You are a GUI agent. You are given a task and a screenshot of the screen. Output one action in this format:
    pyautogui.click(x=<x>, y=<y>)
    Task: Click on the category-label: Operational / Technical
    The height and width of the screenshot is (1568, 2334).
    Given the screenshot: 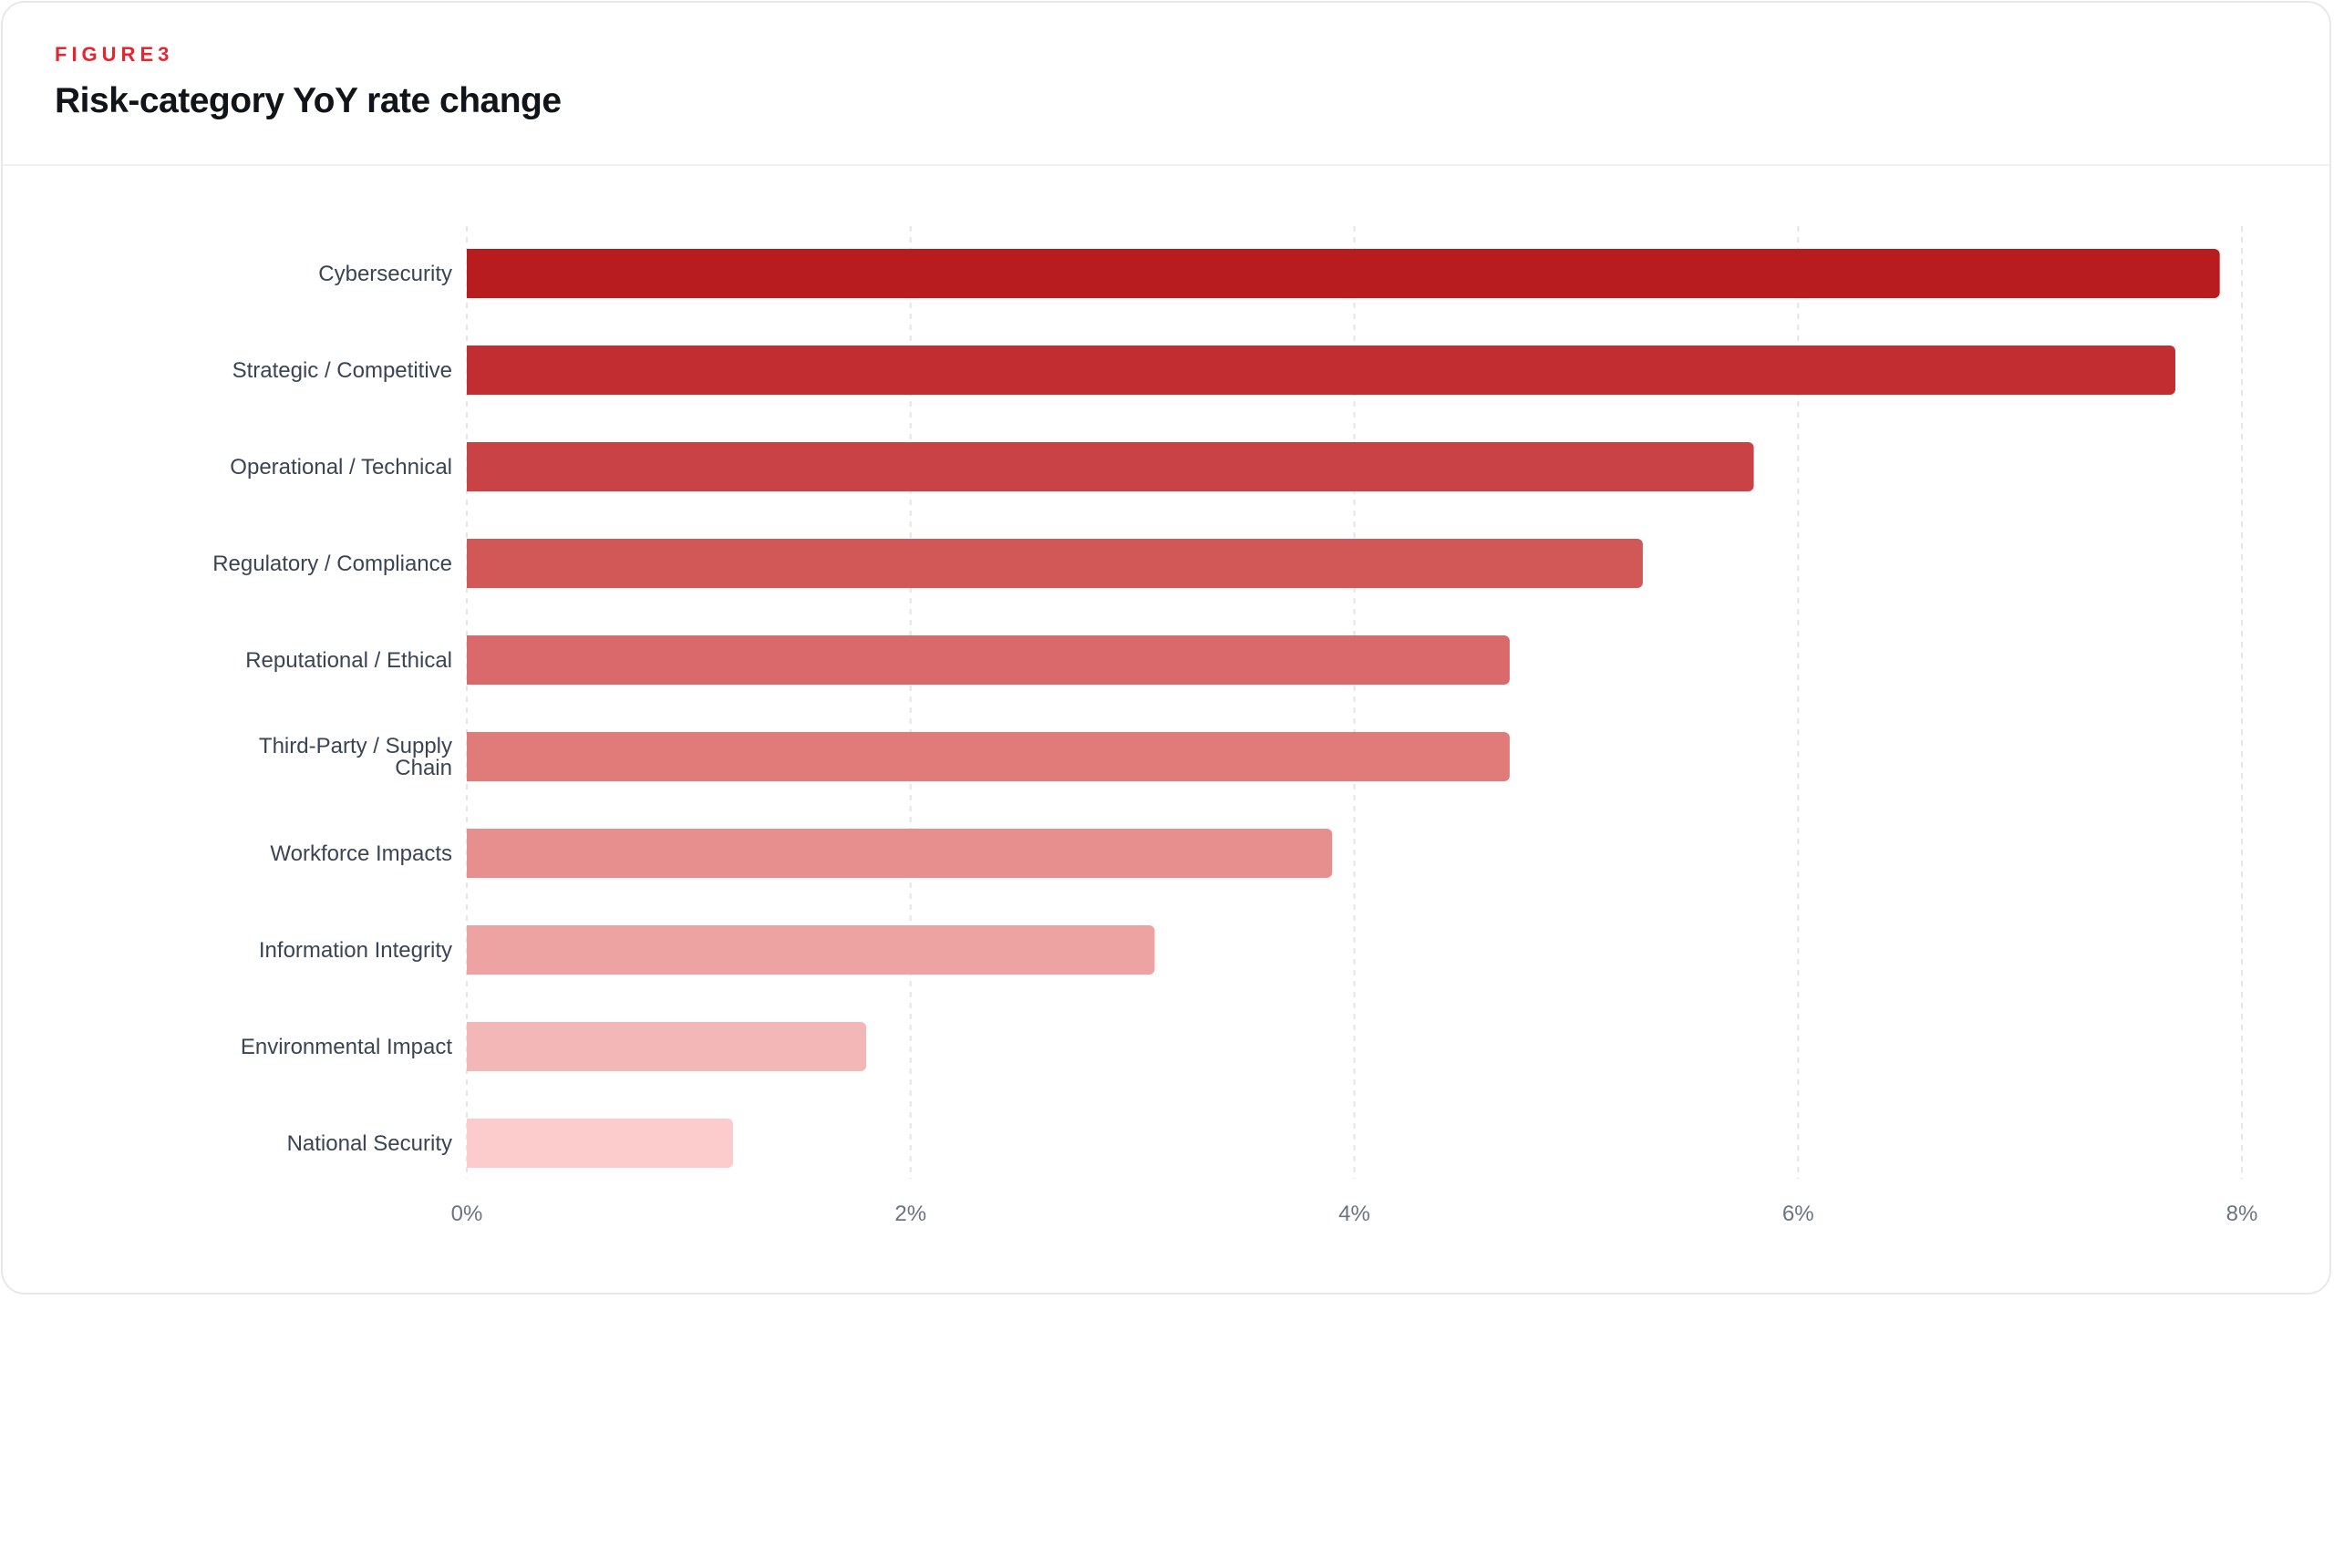 What is the action you would take?
    pyautogui.click(x=341, y=467)
    